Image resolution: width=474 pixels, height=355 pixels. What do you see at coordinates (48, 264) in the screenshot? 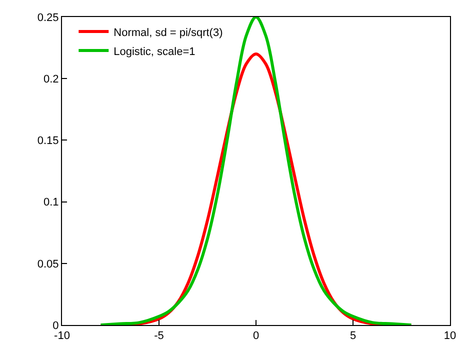
I see `y-tick-label: 0.05` at bounding box center [48, 264].